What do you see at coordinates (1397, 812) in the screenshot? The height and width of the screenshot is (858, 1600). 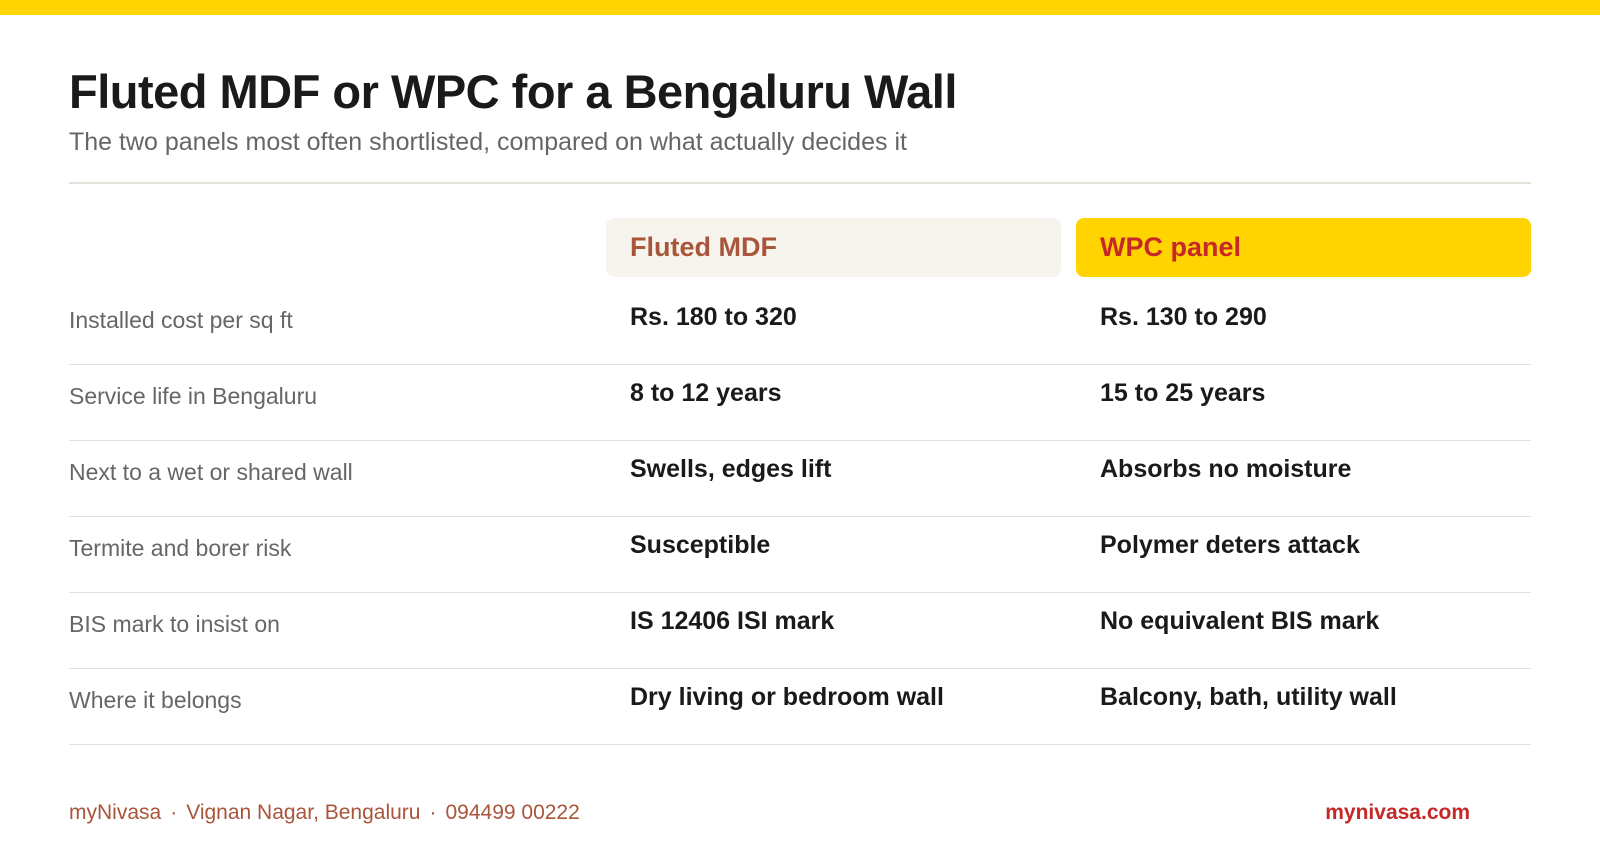 I see `website-link: mynivasa.com` at bounding box center [1397, 812].